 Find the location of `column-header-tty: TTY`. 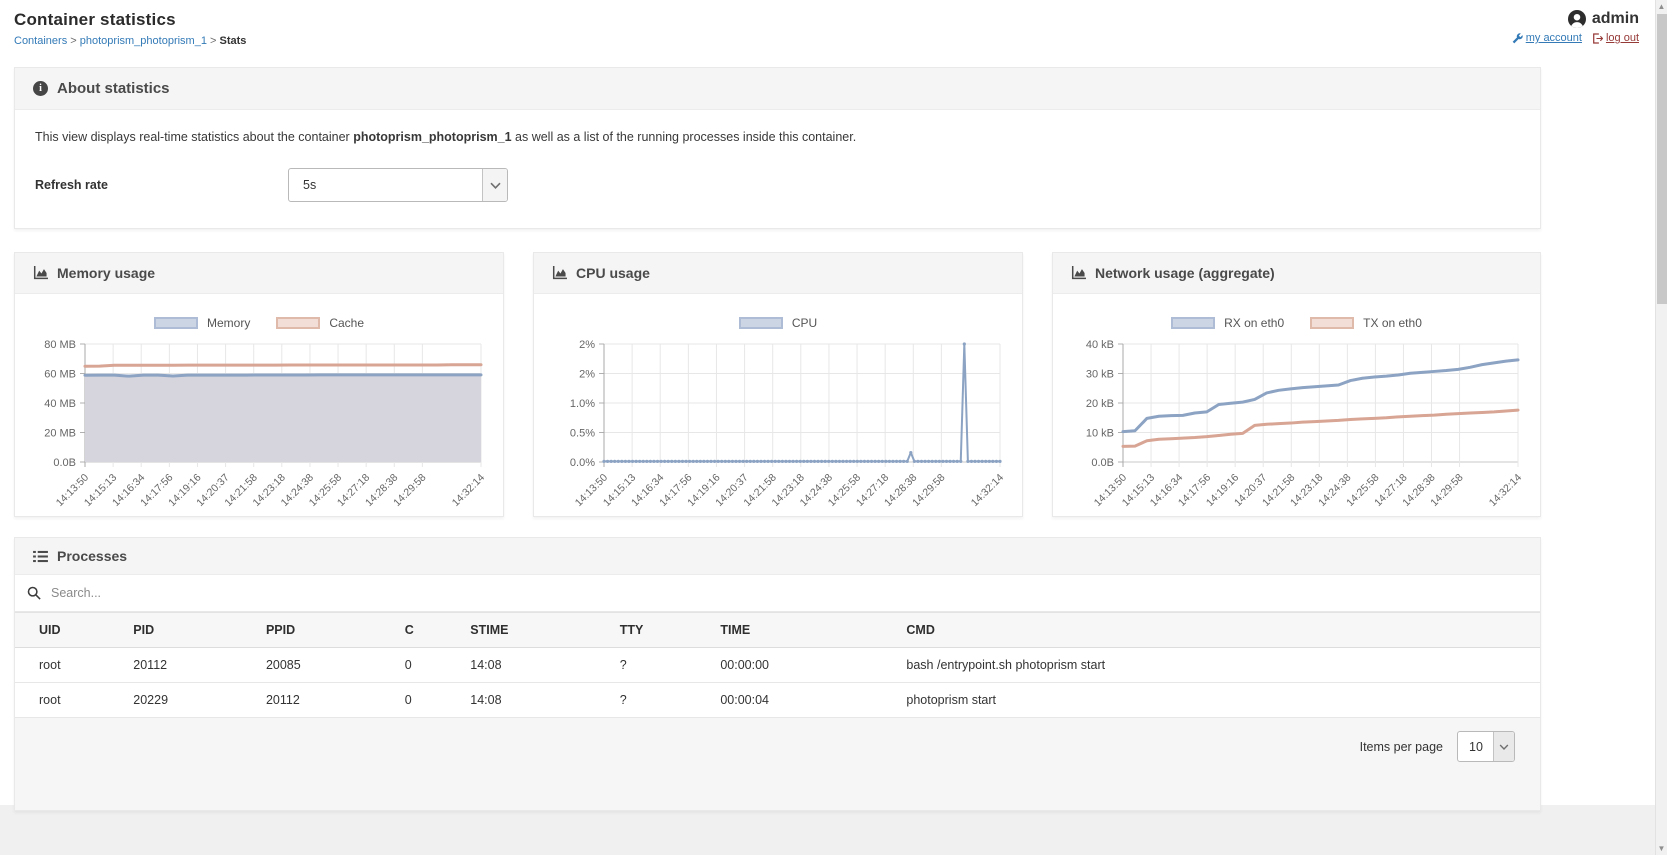

column-header-tty: TTY is located at coordinates (660, 630).